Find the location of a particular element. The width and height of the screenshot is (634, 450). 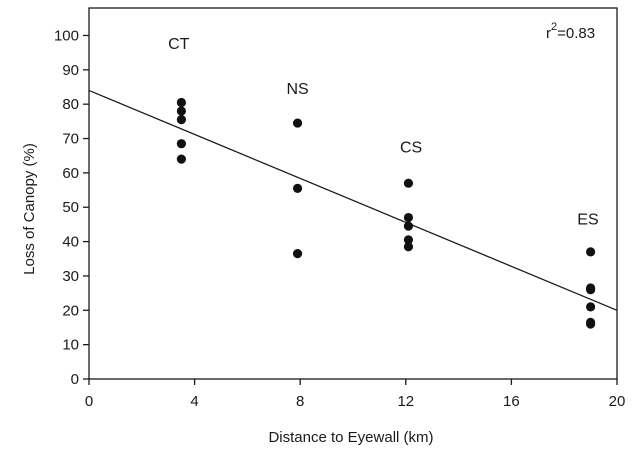

x-tick-label: 0 is located at coordinates (89, 401).